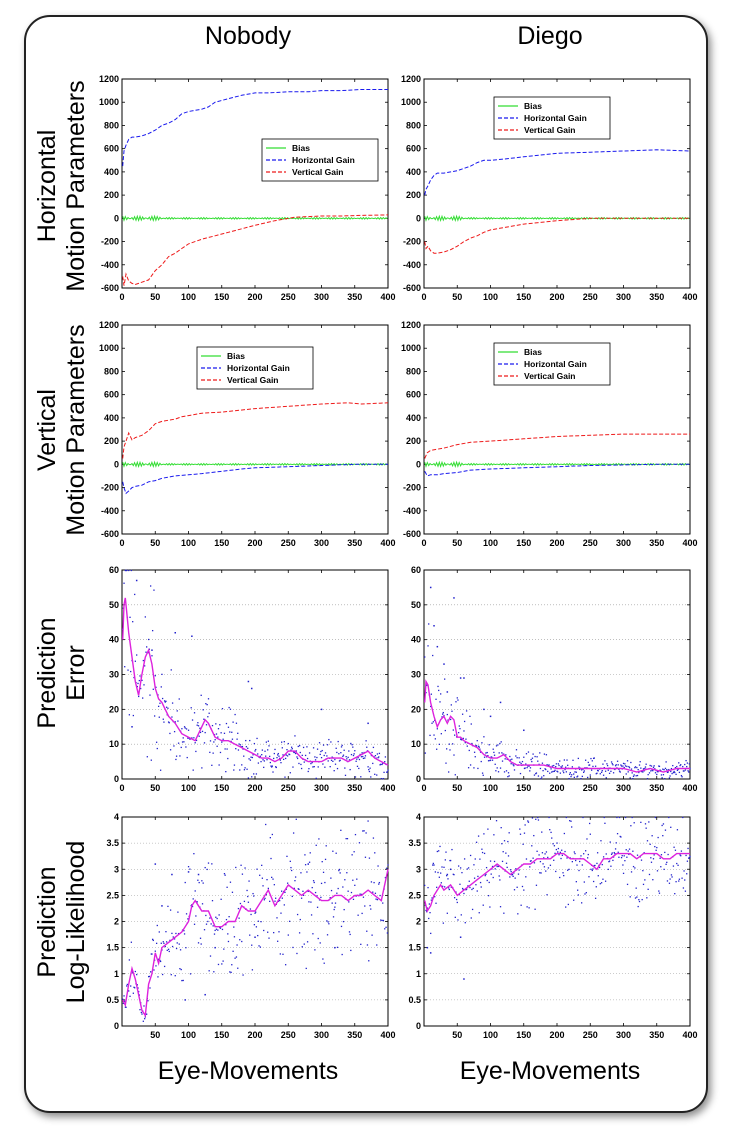  What do you see at coordinates (411, 79) in the screenshot?
I see `y-tick-label: 1200` at bounding box center [411, 79].